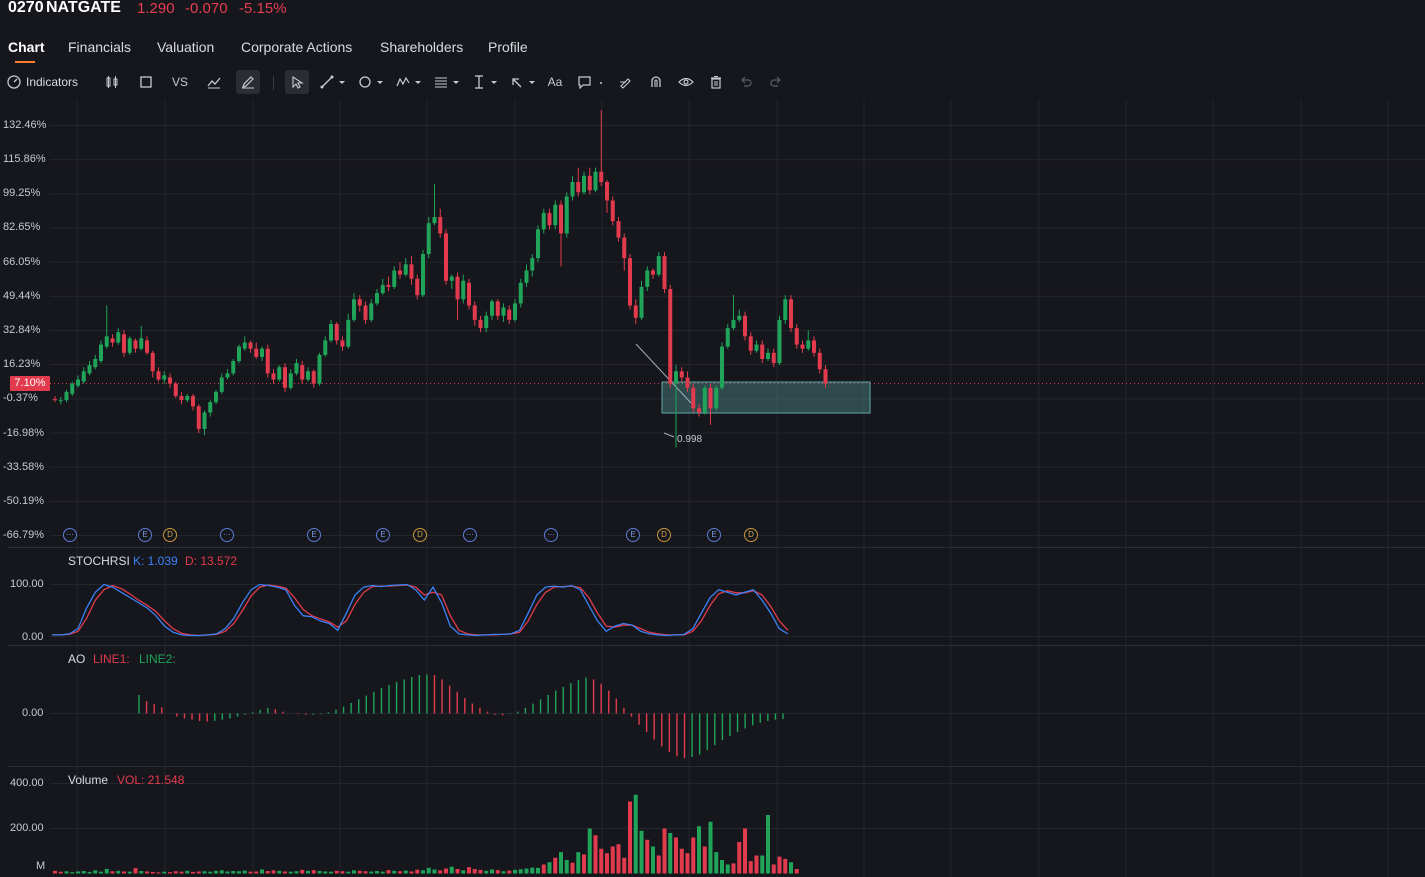 Image resolution: width=1425 pixels, height=877 pixels. Describe the element at coordinates (690, 439) in the screenshot. I see `low-price-marker: 0.998` at that location.